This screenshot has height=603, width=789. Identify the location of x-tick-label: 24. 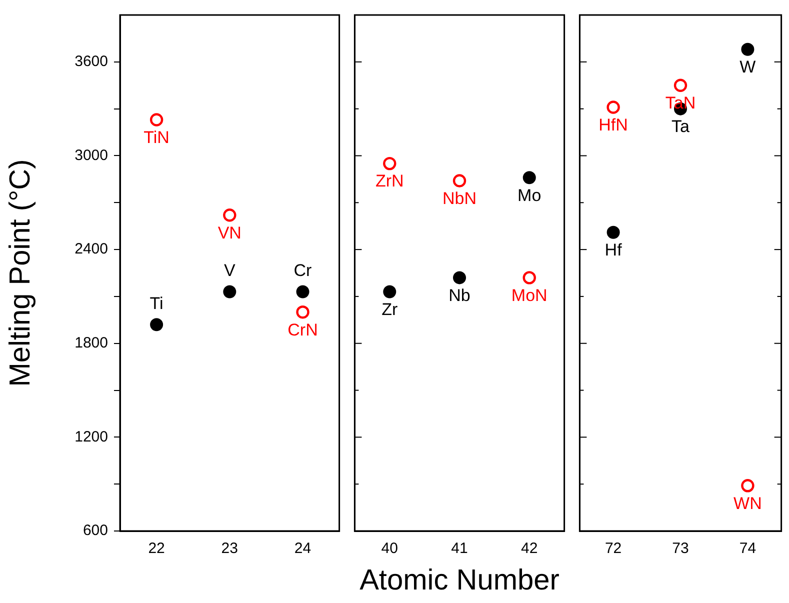
(303, 549).